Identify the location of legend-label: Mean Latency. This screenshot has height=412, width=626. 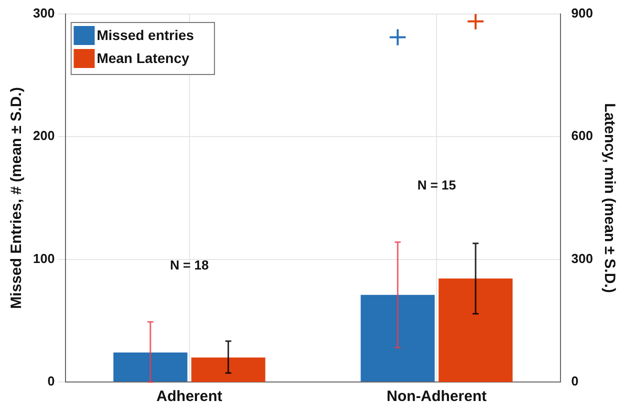
(143, 58).